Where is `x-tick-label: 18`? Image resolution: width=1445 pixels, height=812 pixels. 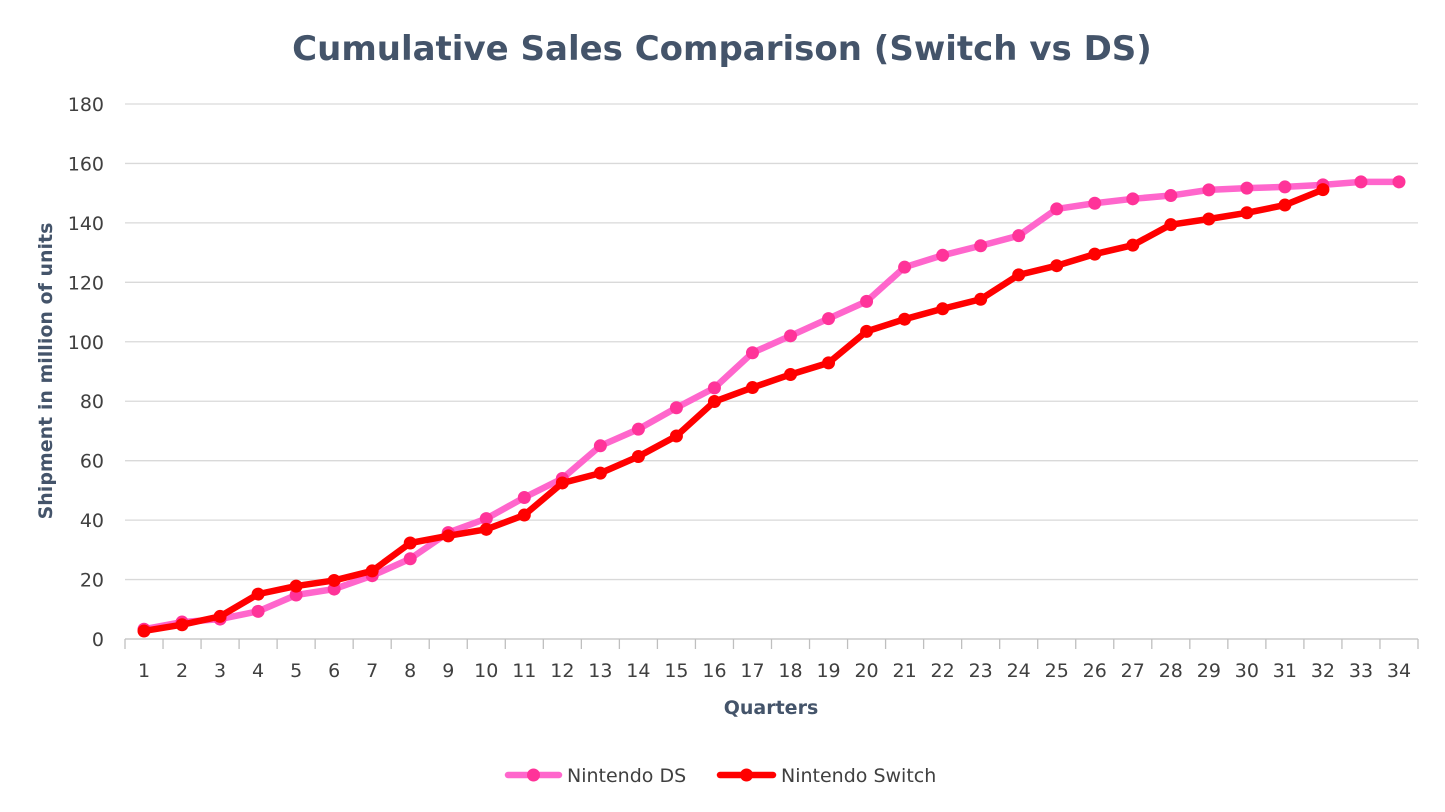 x-tick-label: 18 is located at coordinates (790, 671).